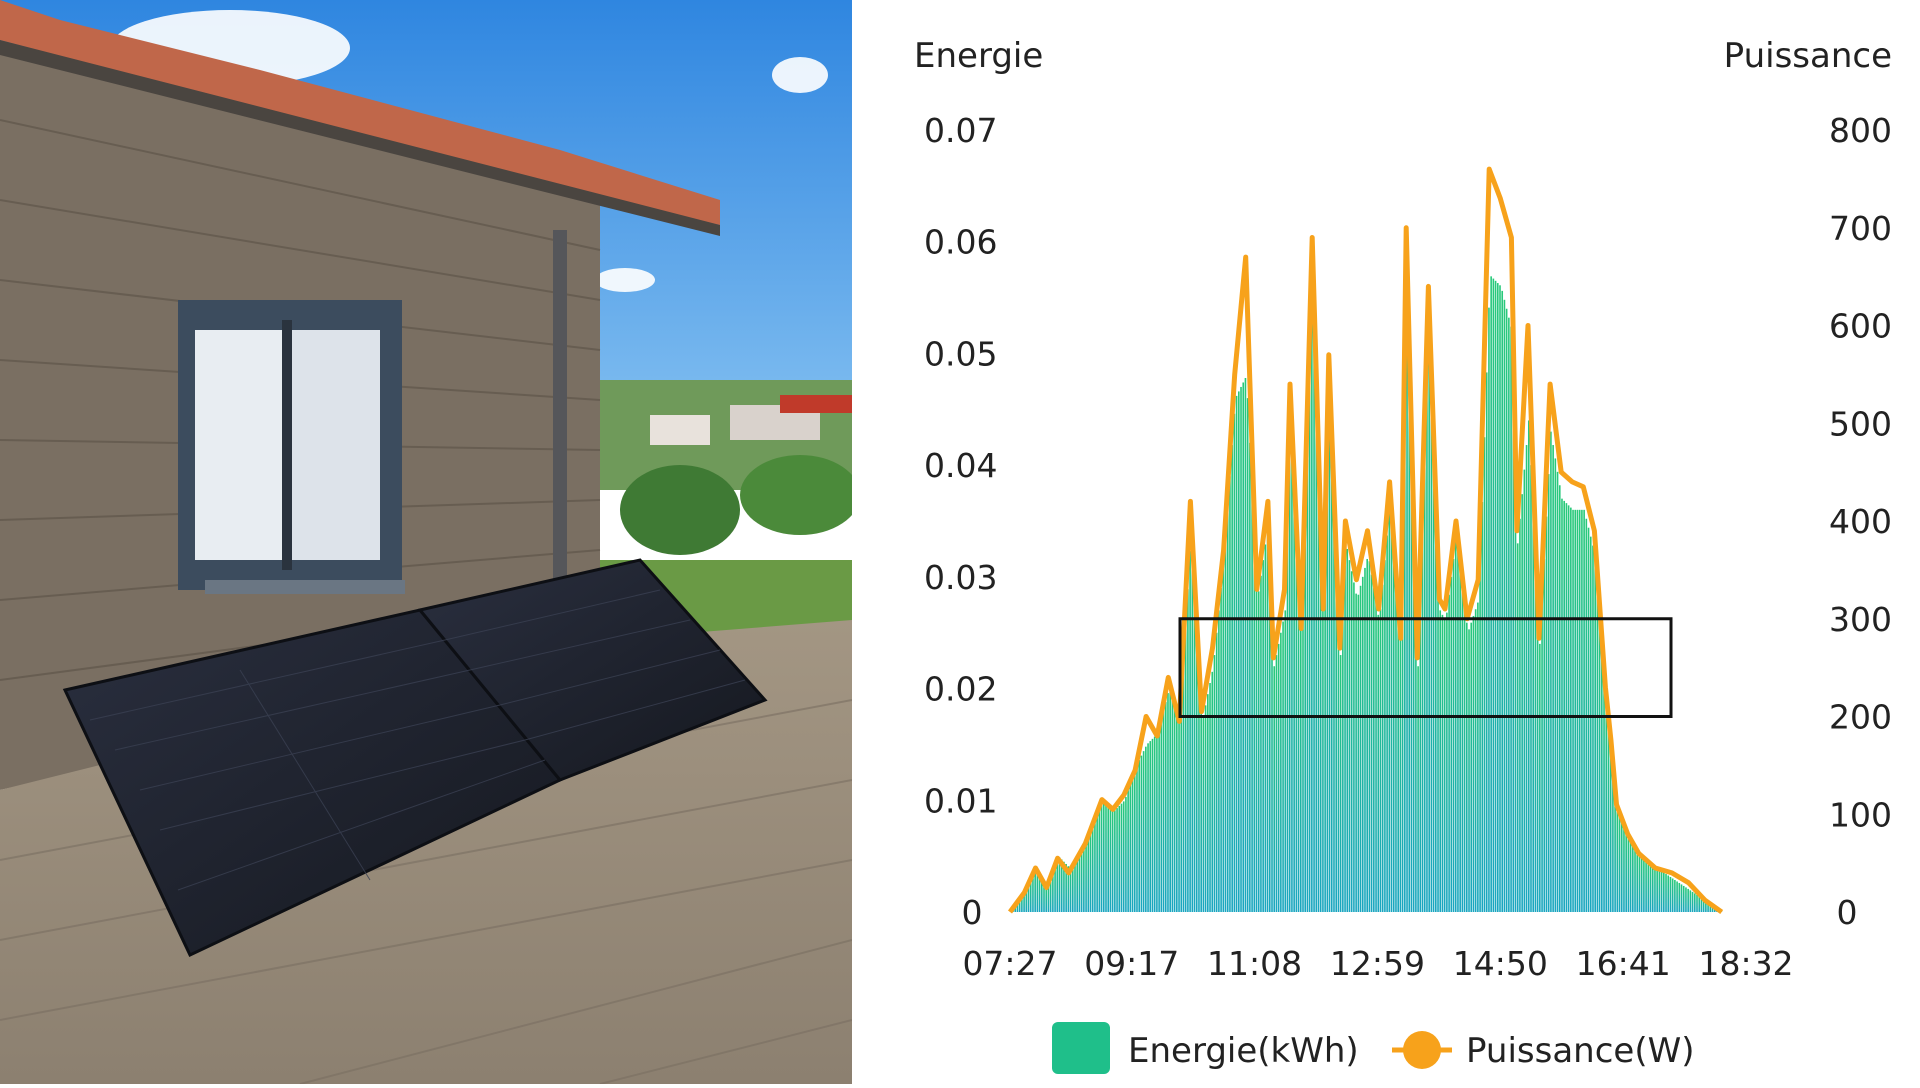 The width and height of the screenshot is (1920, 1088). Describe the element at coordinates (1745, 963) in the screenshot. I see `x-tick: 18:32` at that location.